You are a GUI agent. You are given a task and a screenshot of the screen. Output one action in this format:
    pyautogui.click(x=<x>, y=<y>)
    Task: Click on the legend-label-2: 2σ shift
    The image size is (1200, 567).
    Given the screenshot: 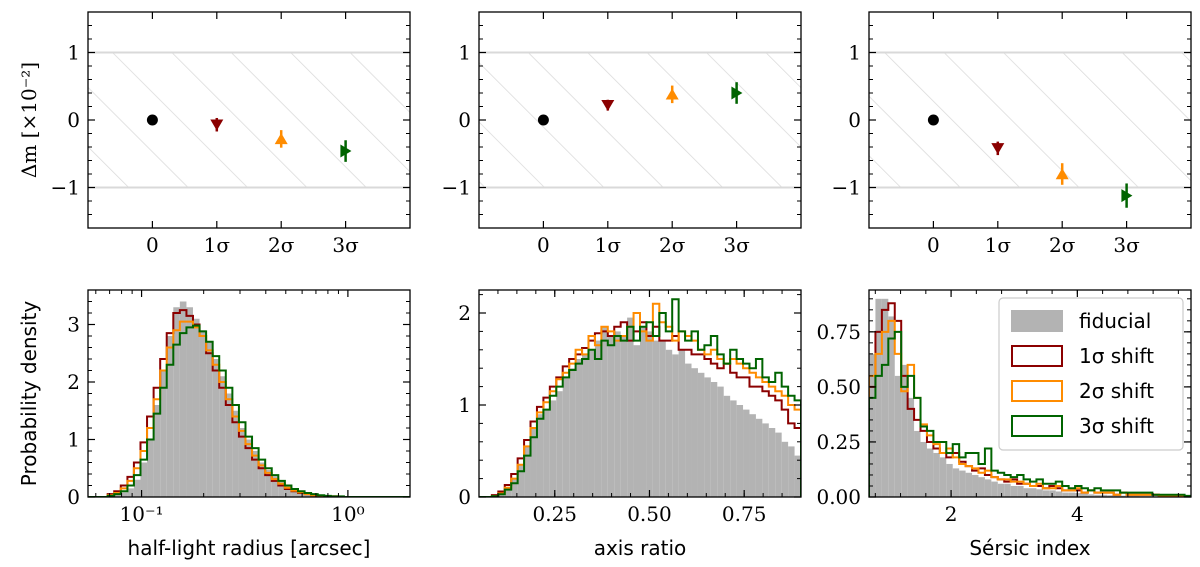 What is the action you would take?
    pyautogui.click(x=1116, y=391)
    